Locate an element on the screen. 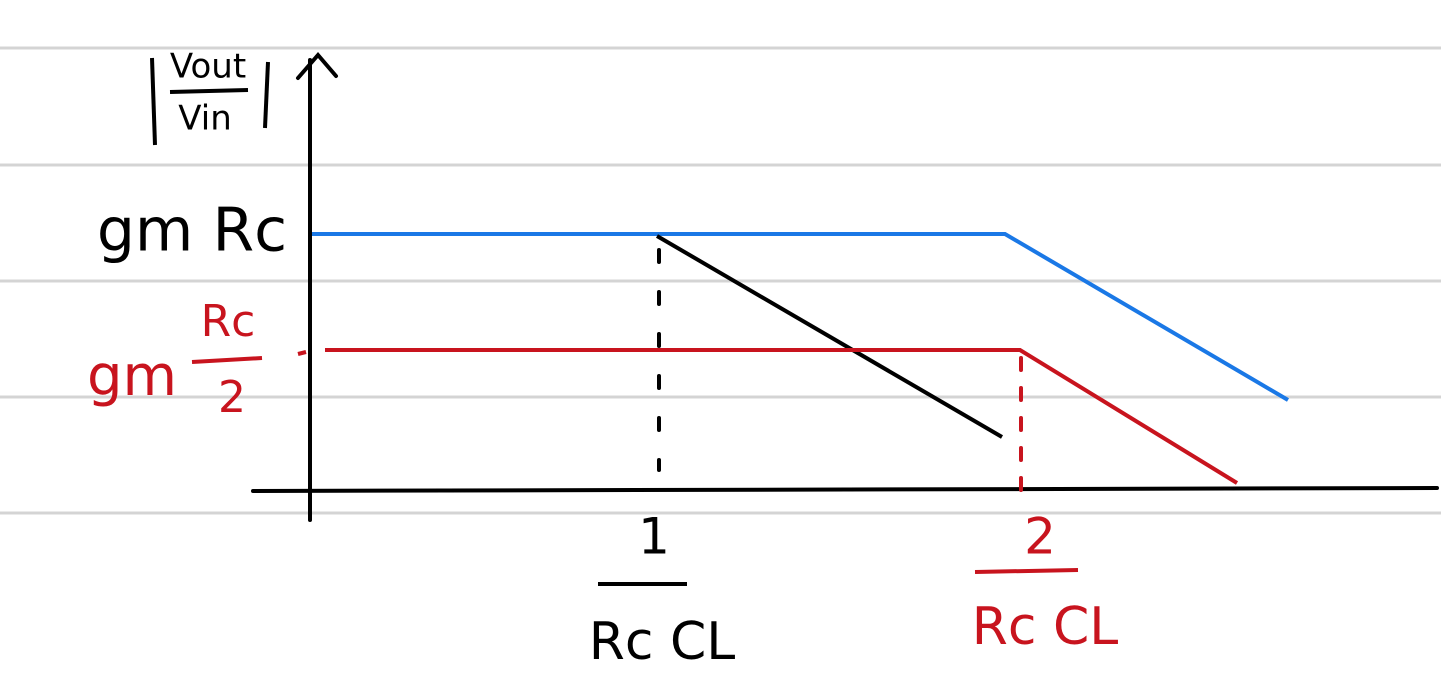 This screenshot has height=699, width=1441. y-axis-label: Vout Vin is located at coordinates (210, 96).